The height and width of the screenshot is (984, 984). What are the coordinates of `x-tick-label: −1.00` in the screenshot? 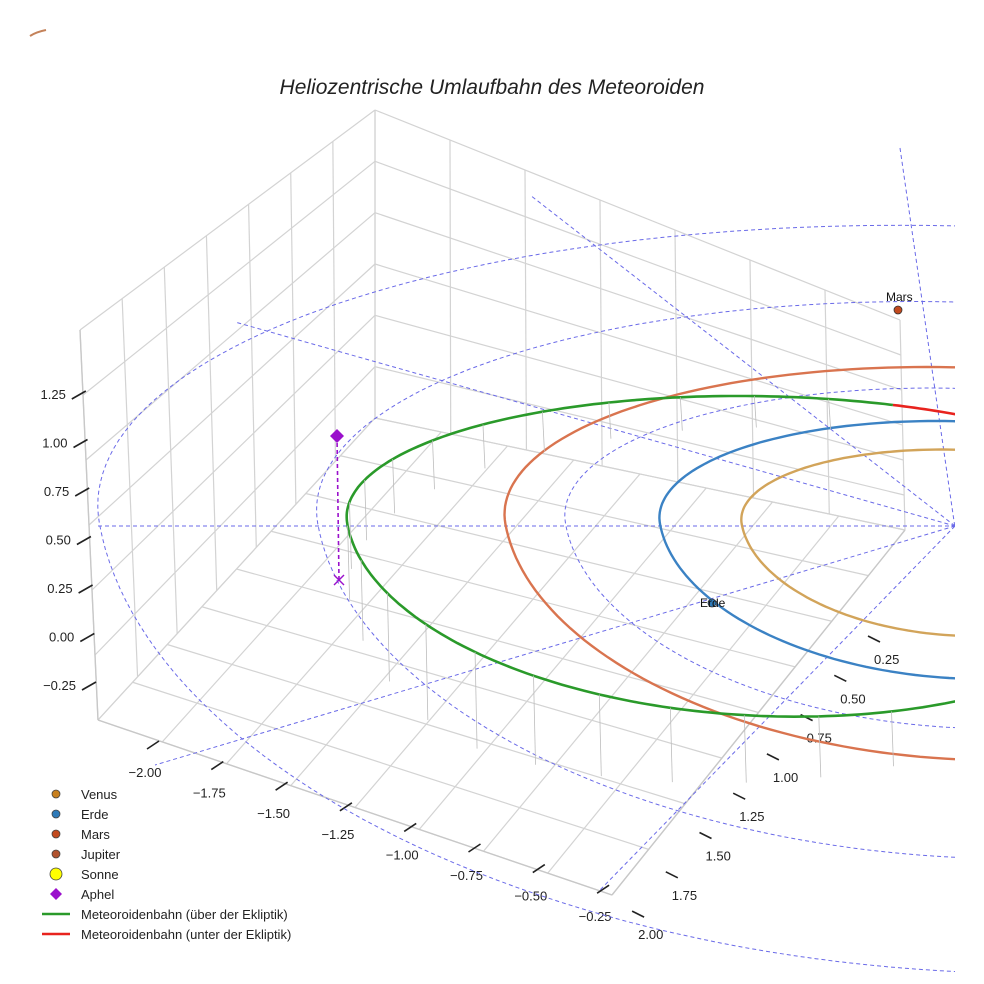 It's located at (402, 854).